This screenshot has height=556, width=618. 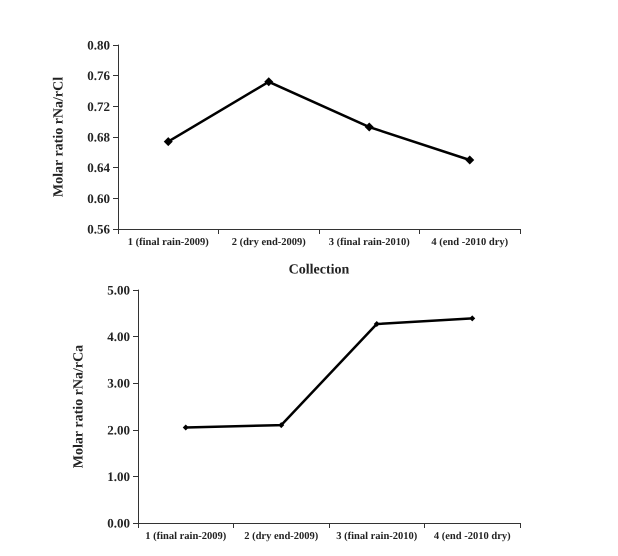 What do you see at coordinates (319, 270) in the screenshot?
I see `x-axis-title: Collection` at bounding box center [319, 270].